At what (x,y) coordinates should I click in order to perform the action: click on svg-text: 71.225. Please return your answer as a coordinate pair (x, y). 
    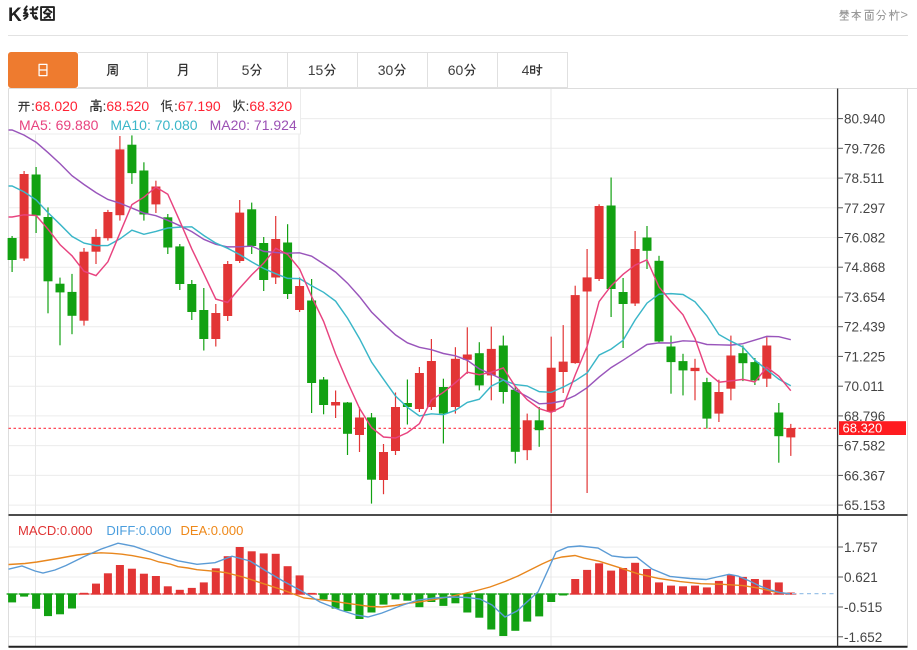
    Looking at the image, I should click on (864, 356).